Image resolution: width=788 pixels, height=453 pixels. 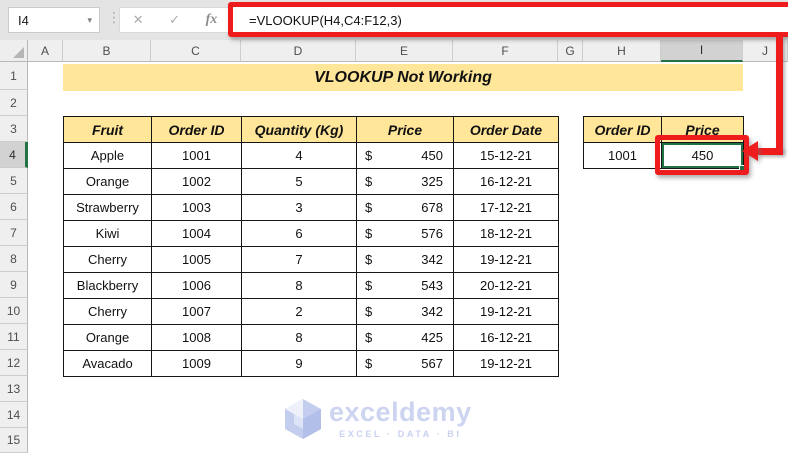 I want to click on column-header-D: D, so click(x=298, y=51).